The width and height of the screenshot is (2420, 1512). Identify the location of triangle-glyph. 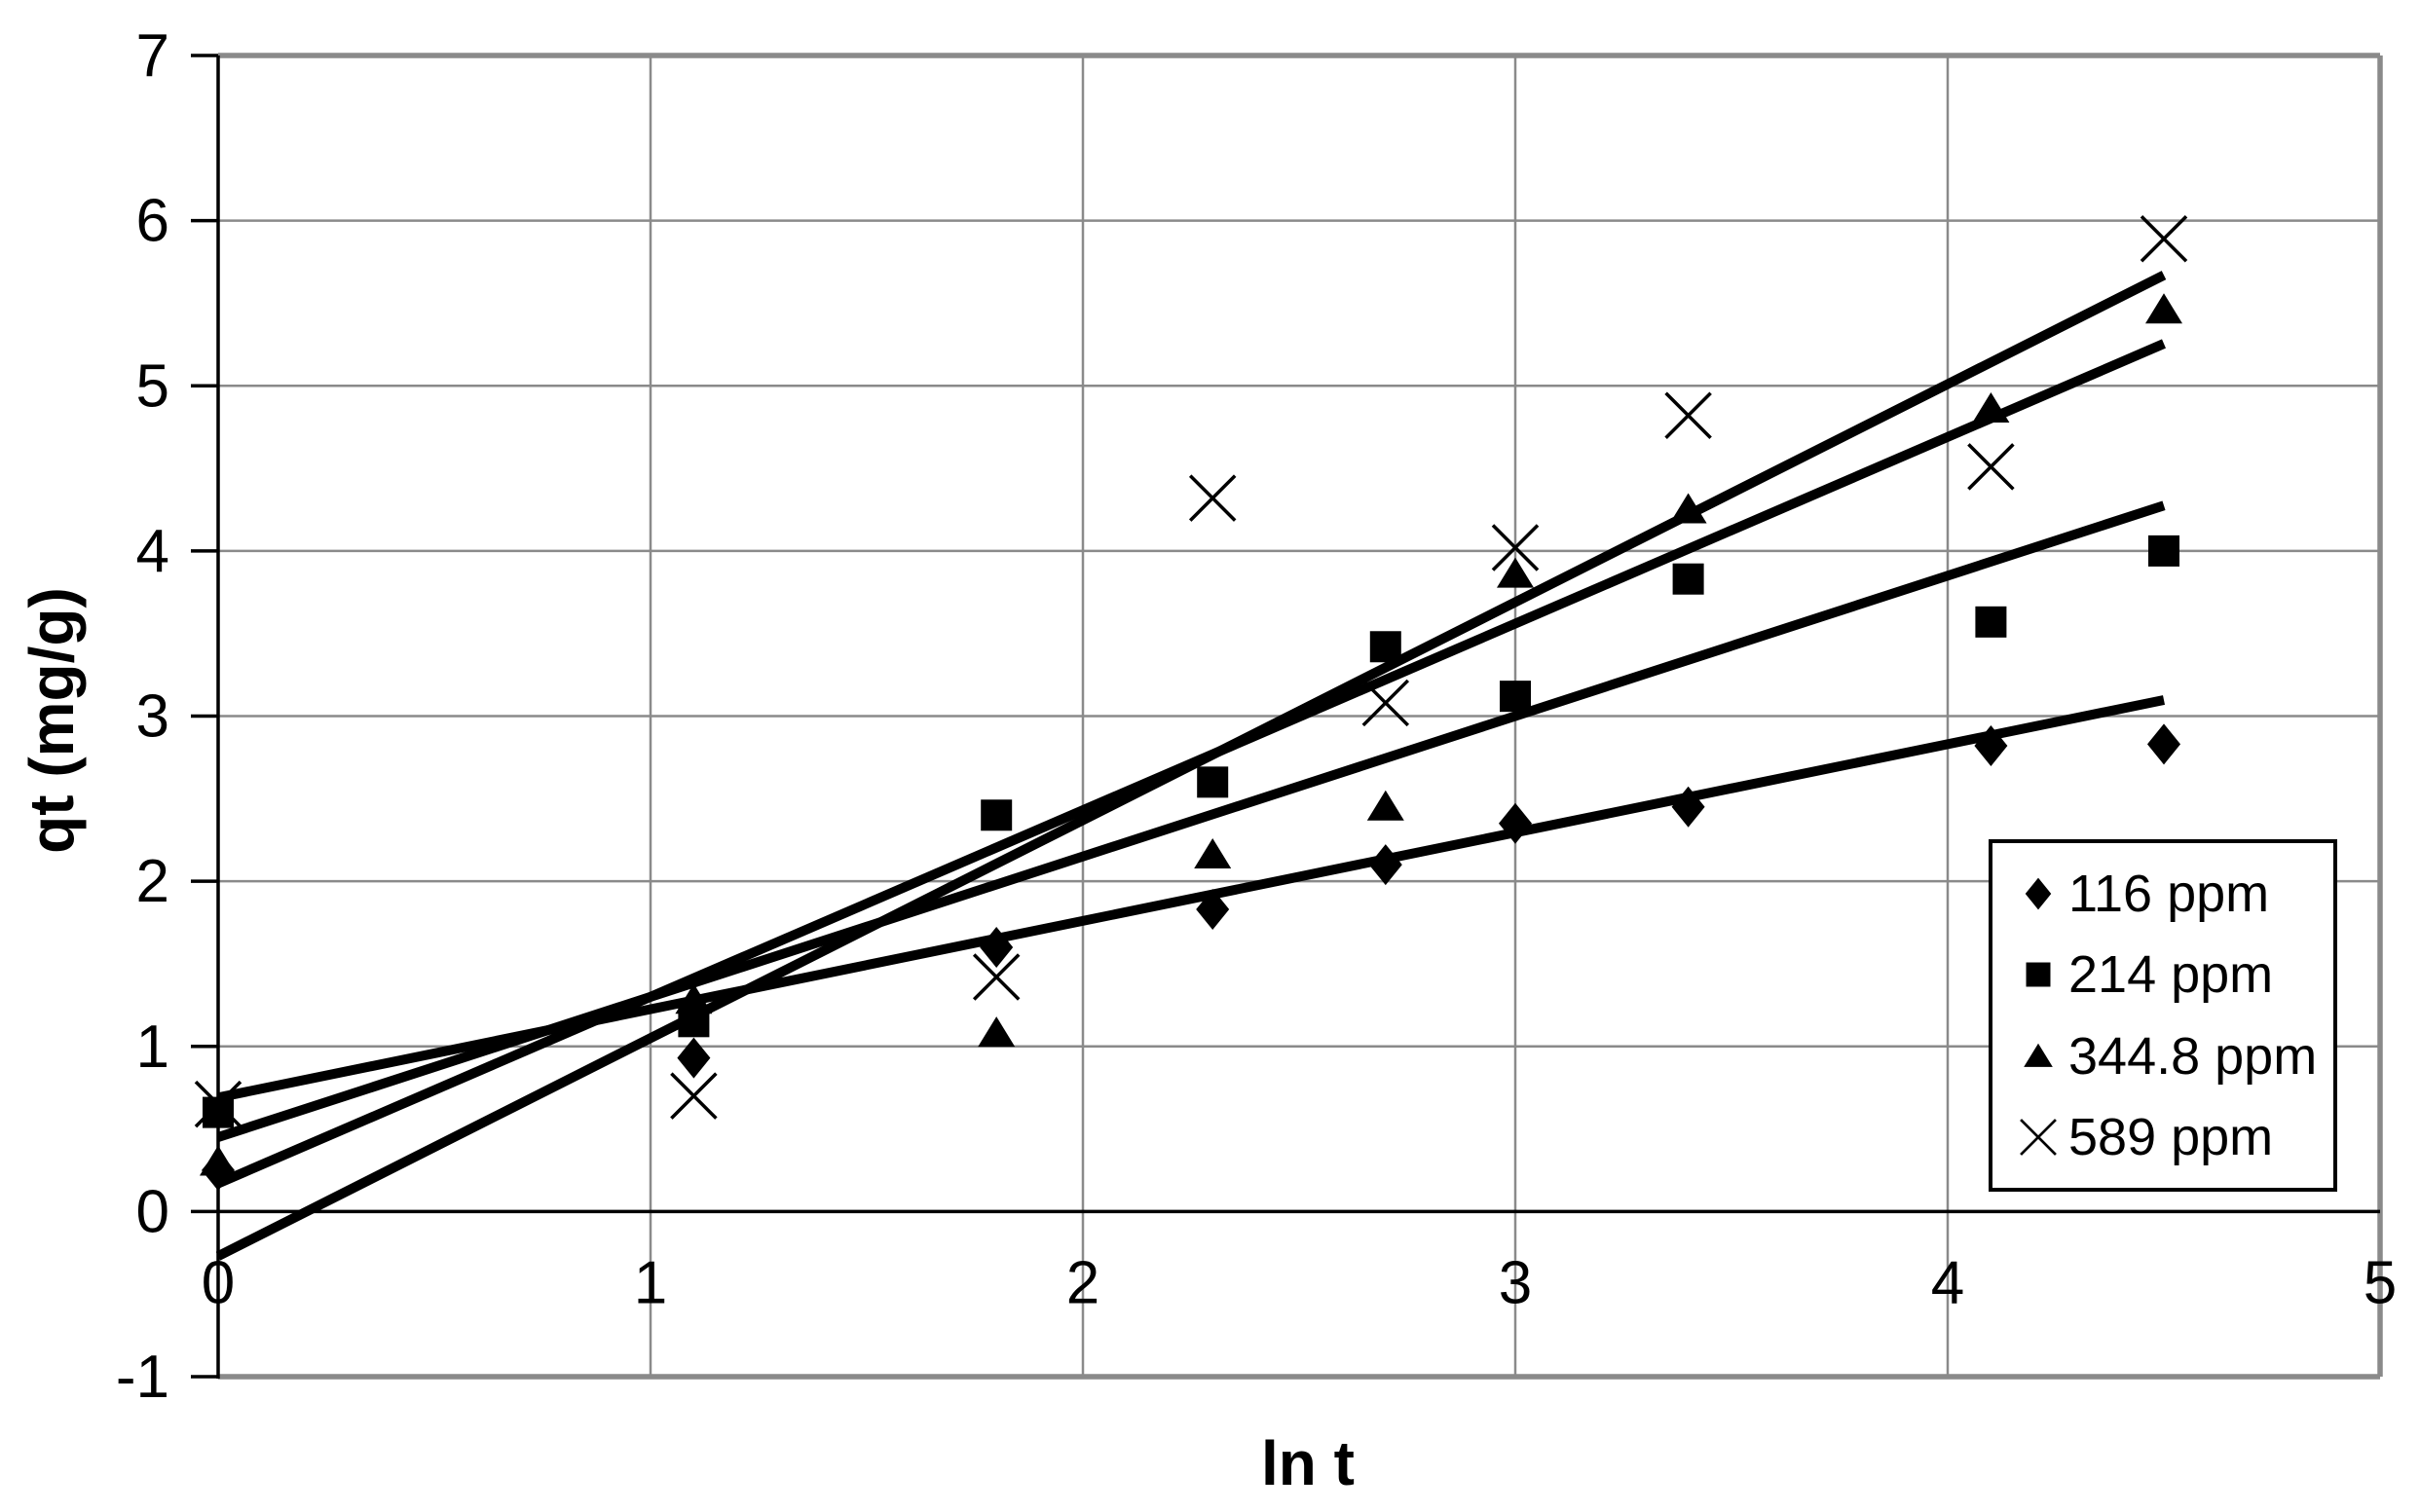
(2039, 1055).